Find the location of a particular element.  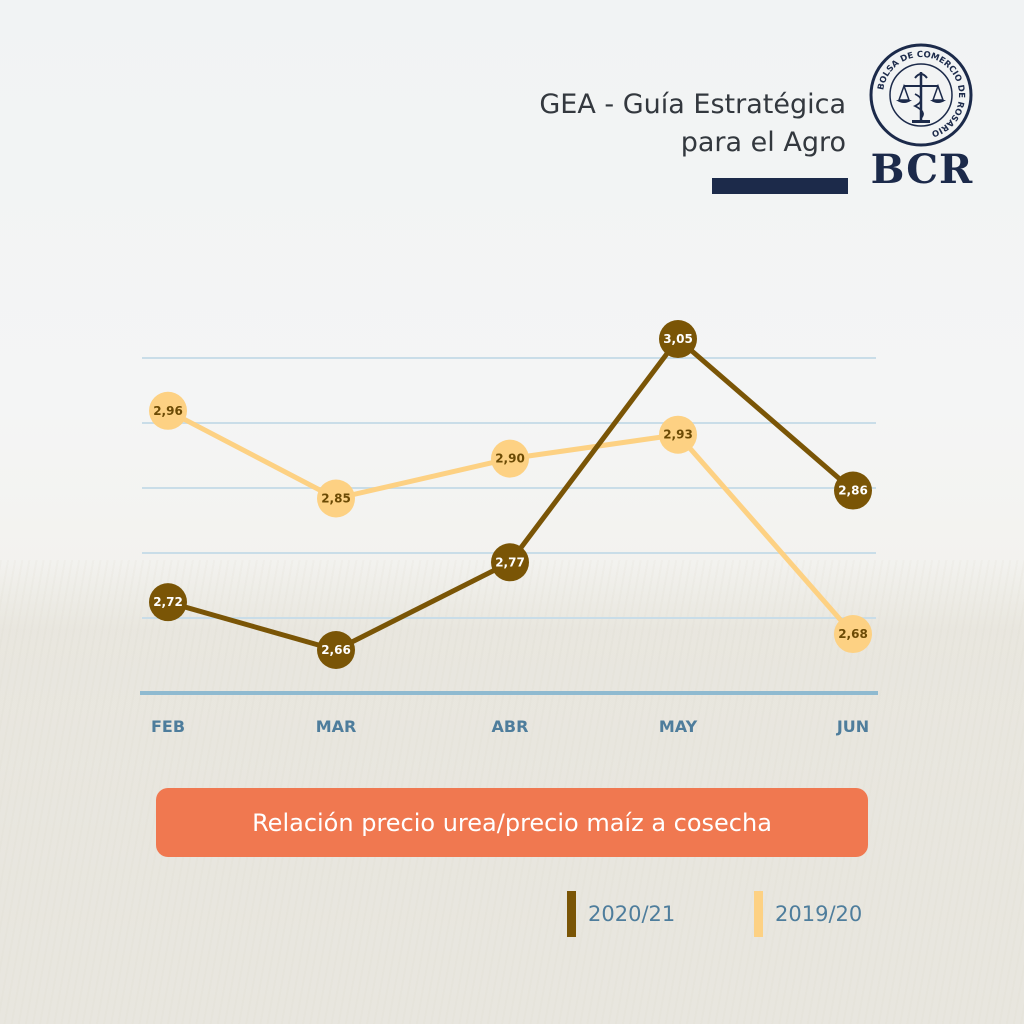

data-label-2020-21: 2,77 is located at coordinates (510, 562).